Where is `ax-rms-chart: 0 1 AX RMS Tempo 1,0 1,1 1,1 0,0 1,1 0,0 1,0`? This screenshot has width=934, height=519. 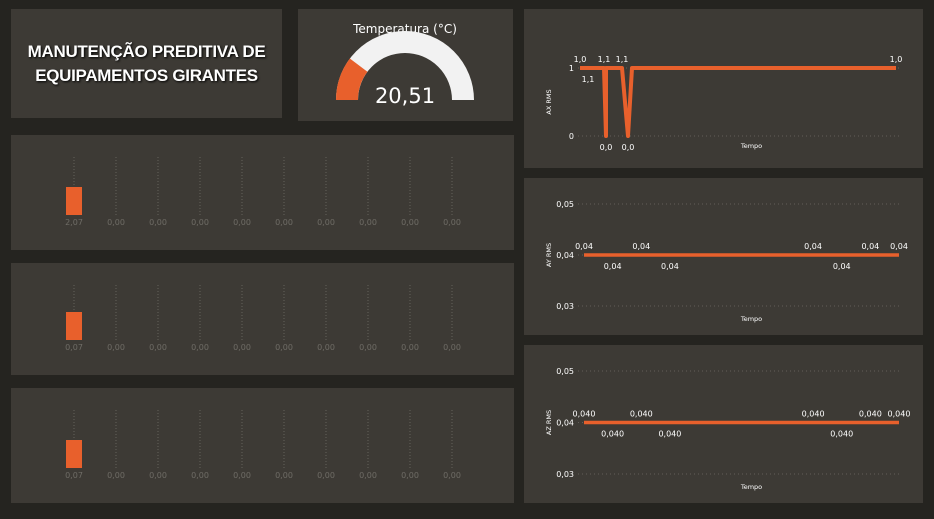 ax-rms-chart: 0 1 AX RMS Tempo 1,0 1,1 1,1 0,0 1,1 0,0 1,0 is located at coordinates (724, 103).